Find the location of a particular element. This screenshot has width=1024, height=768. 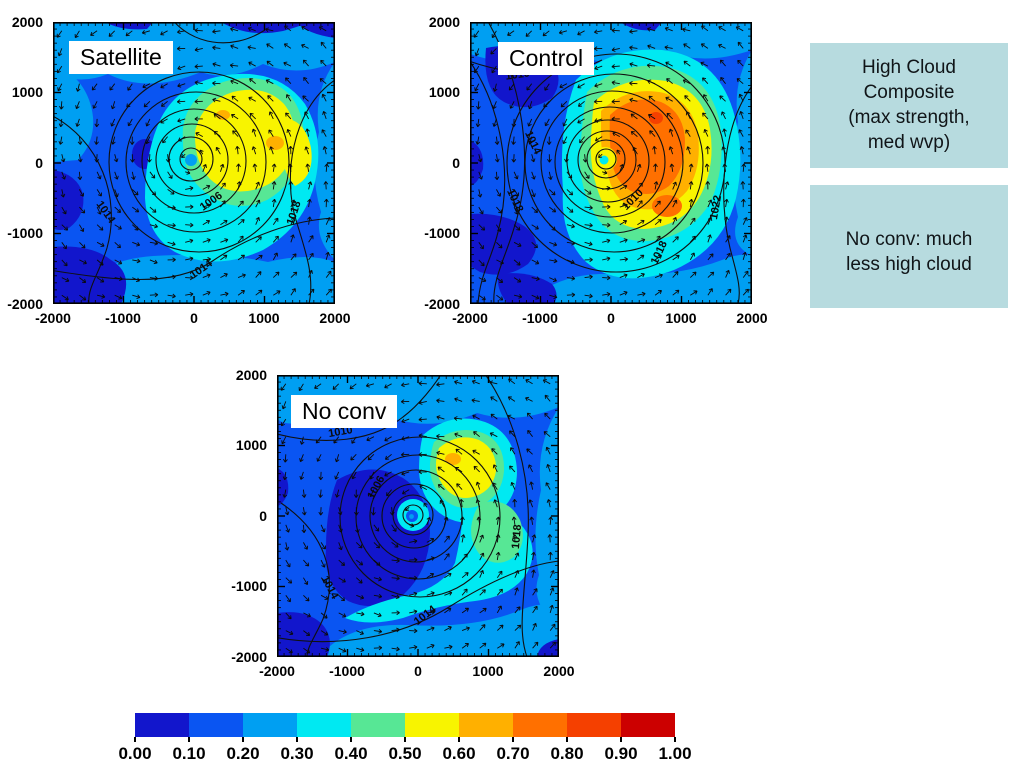

panel-title-satellite: Satellite is located at coordinates (121, 57).